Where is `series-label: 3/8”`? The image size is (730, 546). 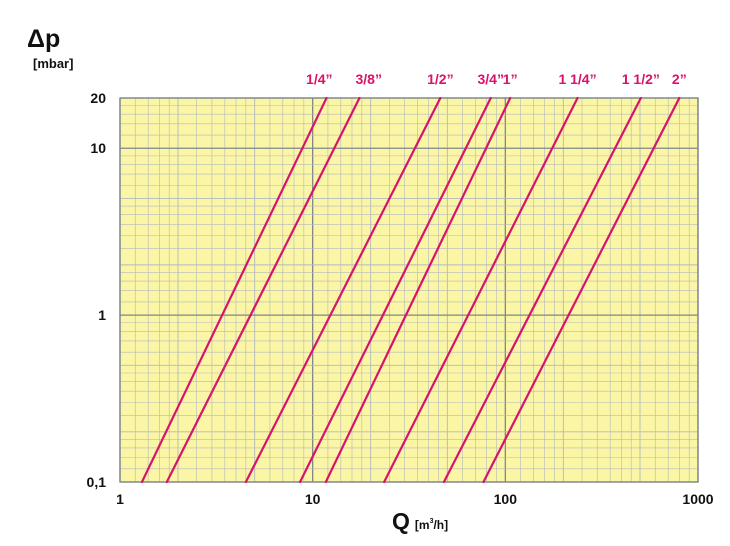 series-label: 3/8” is located at coordinates (368, 79).